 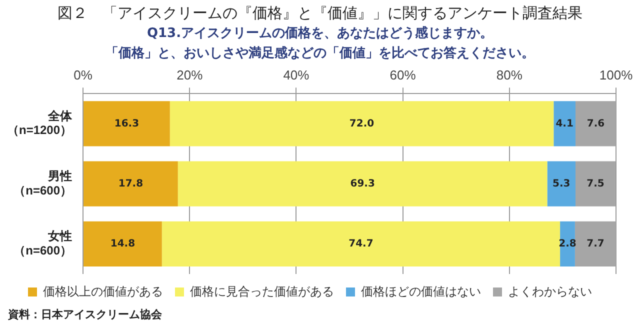 I want to click on text: 17.8, so click(x=131, y=184).